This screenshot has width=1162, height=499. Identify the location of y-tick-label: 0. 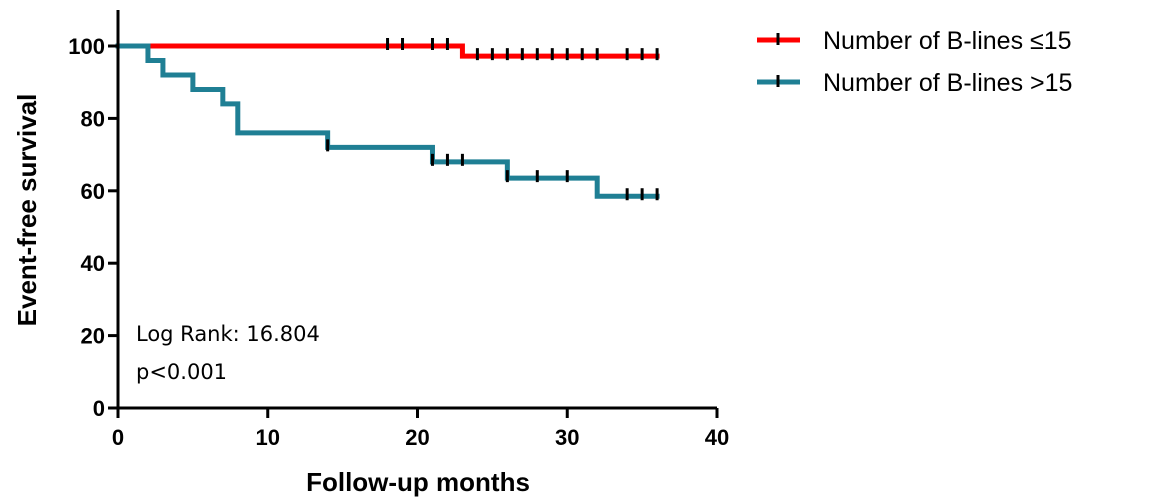
(99, 408).